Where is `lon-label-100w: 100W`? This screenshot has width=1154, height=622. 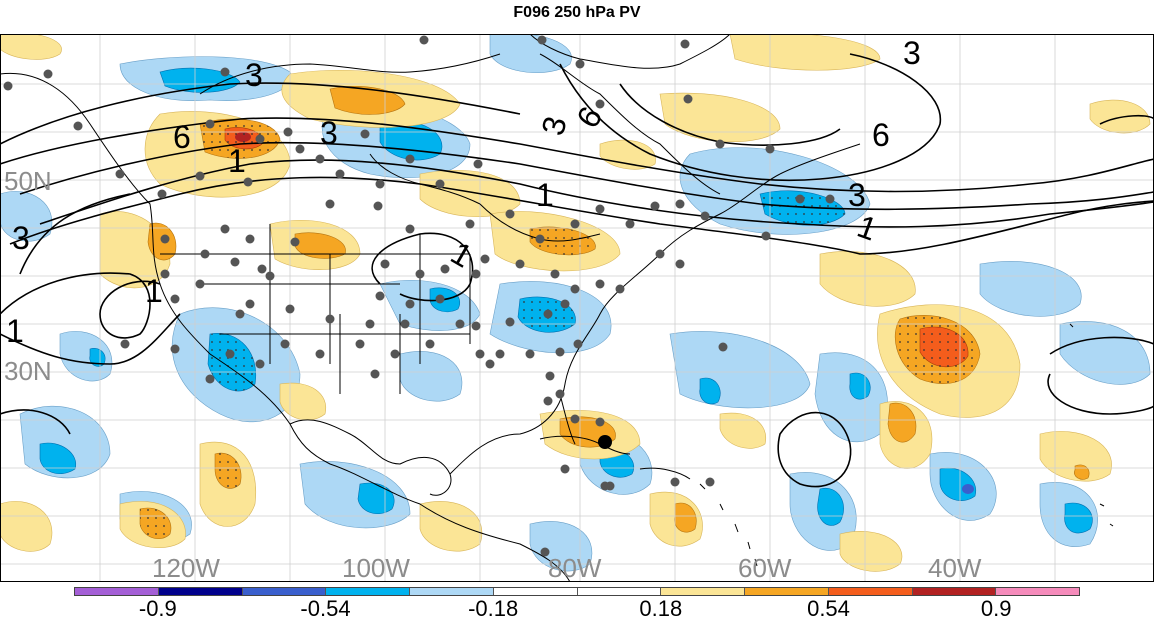
lon-label-100w: 100W is located at coordinates (376, 567).